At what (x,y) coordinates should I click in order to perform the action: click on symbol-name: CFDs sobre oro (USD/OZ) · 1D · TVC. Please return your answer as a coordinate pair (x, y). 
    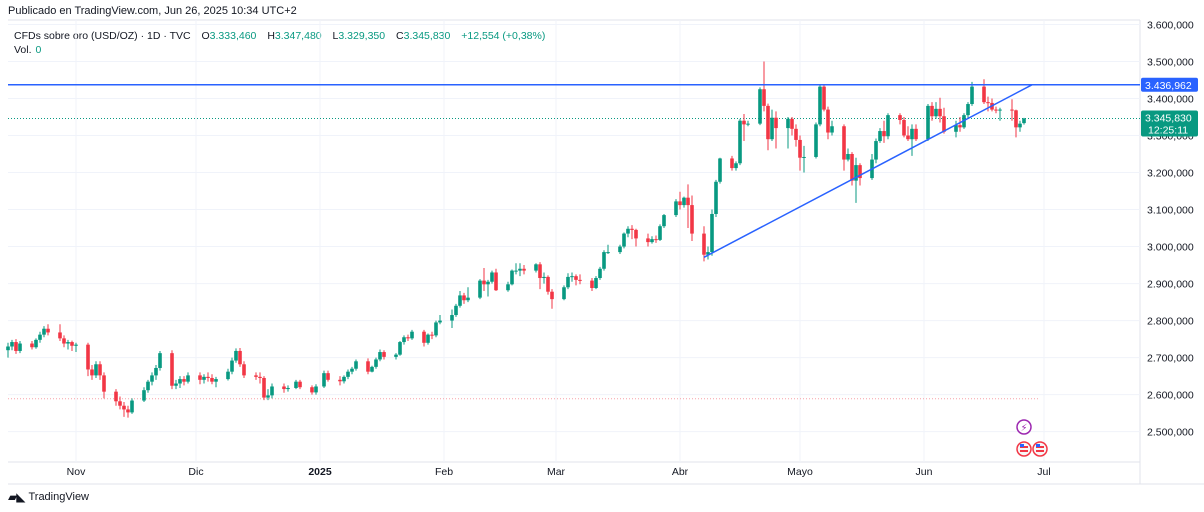
    Looking at the image, I should click on (102, 36).